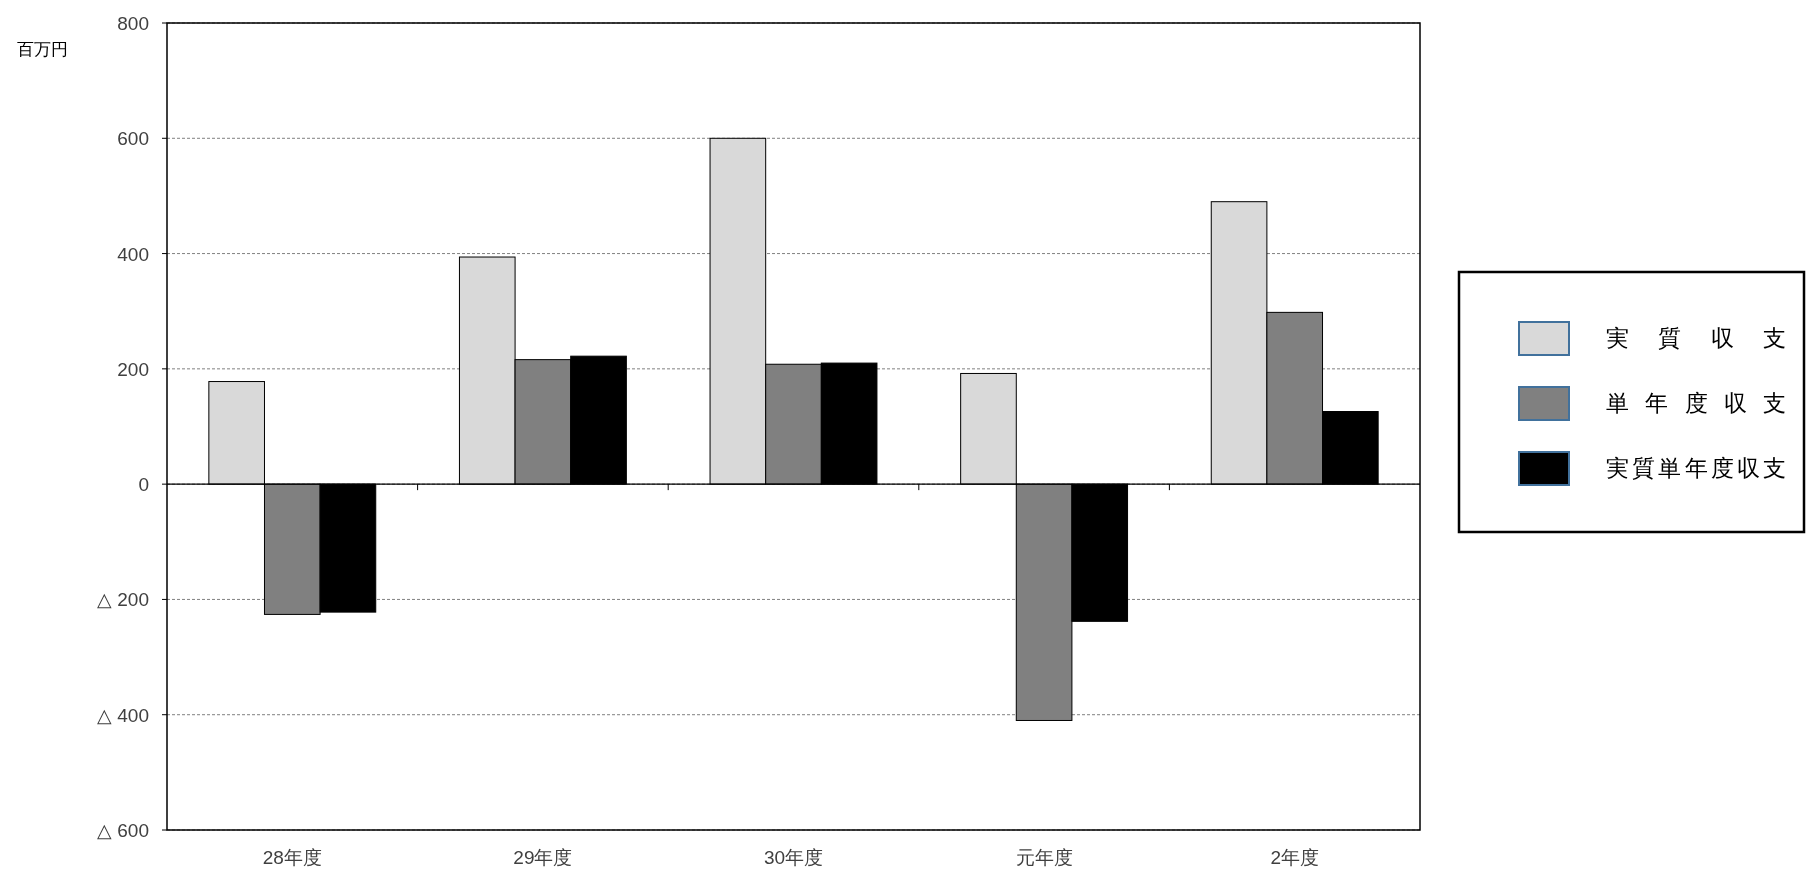 The image size is (1807, 876). Describe the element at coordinates (543, 857) in the screenshot. I see `x-tick-label: 29年度` at that location.